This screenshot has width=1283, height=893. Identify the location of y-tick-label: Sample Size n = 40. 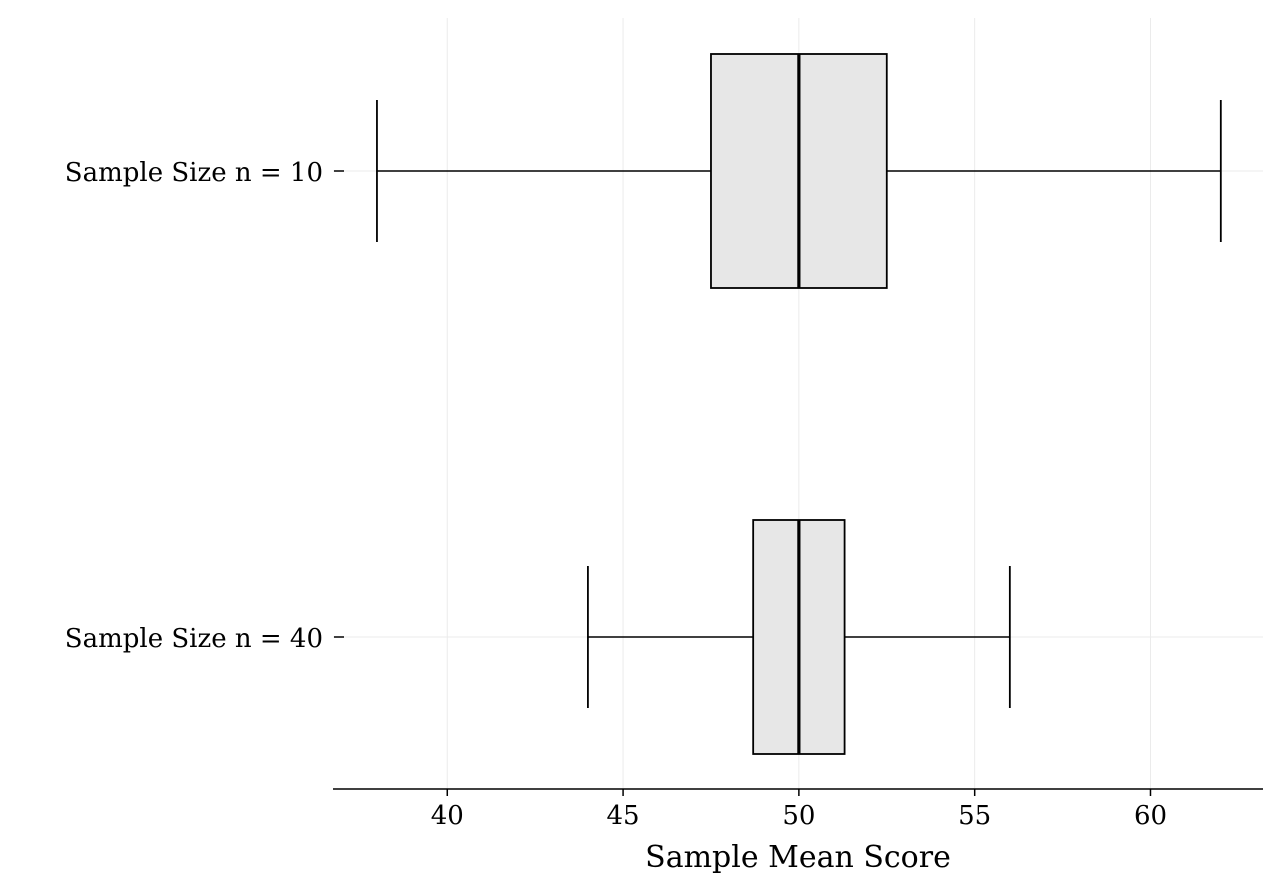
(194, 639).